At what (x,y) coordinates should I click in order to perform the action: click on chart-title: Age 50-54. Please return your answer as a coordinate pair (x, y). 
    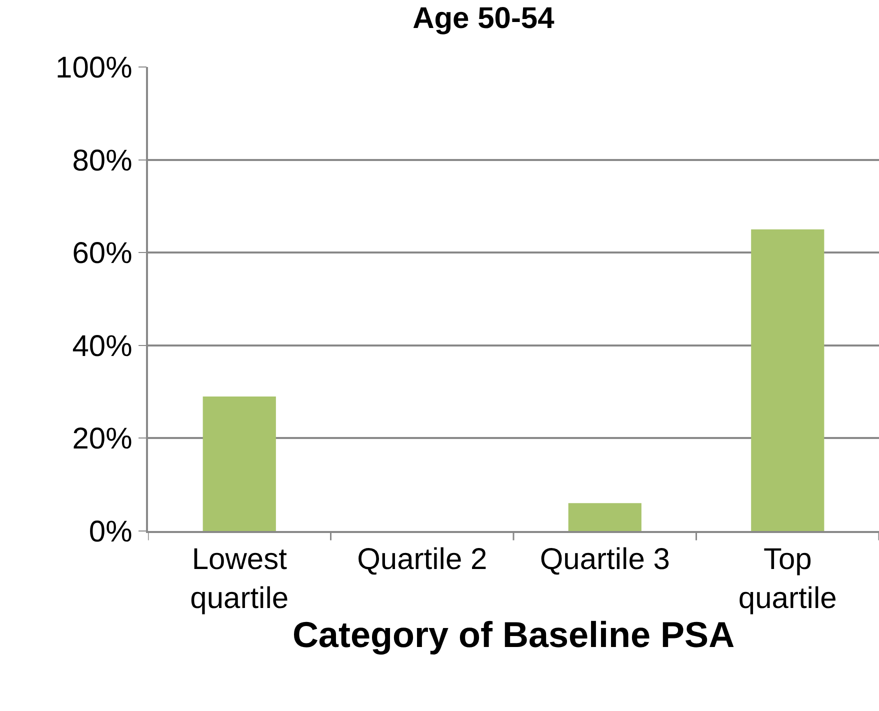
    Looking at the image, I should click on (483, 19).